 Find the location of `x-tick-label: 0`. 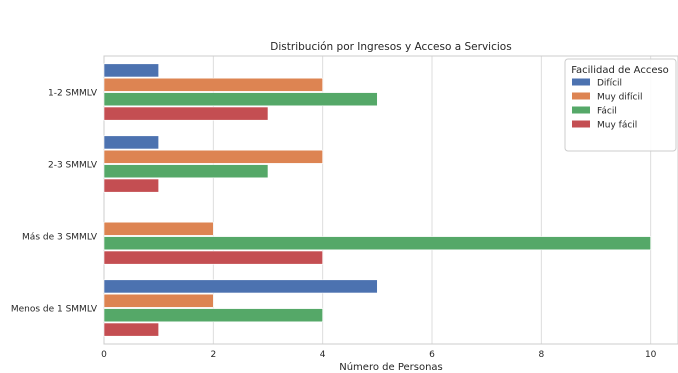

x-tick-label: 0 is located at coordinates (104, 355).